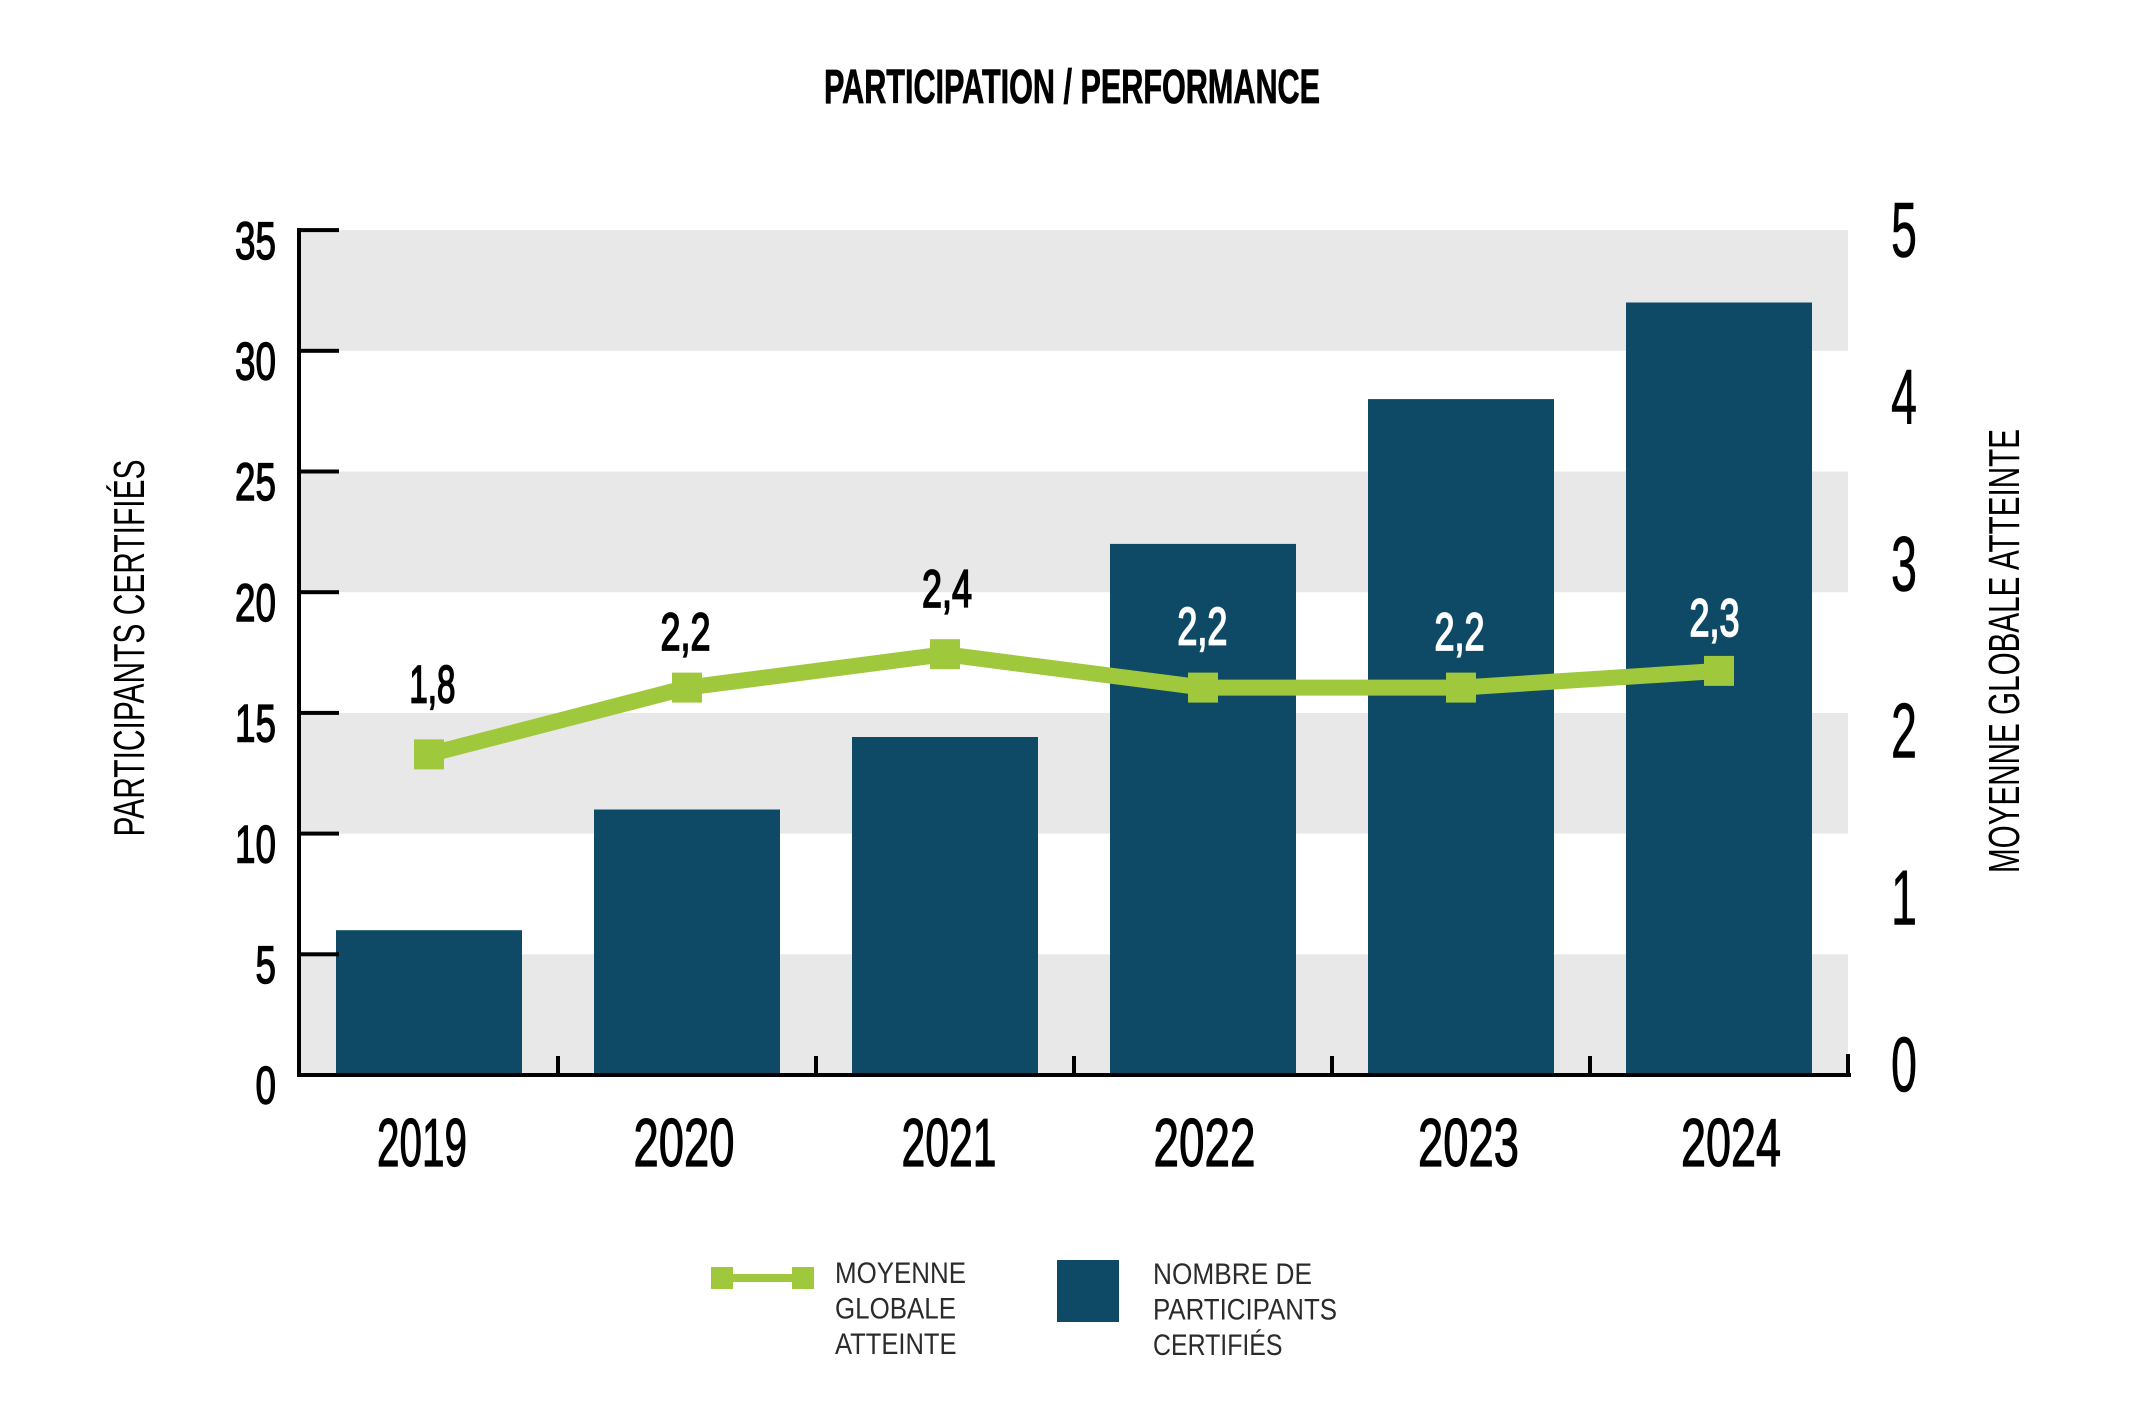 Image resolution: width=2148 pixels, height=1417 pixels. What do you see at coordinates (255, 844) in the screenshot?
I see `svg-text: 10` at bounding box center [255, 844].